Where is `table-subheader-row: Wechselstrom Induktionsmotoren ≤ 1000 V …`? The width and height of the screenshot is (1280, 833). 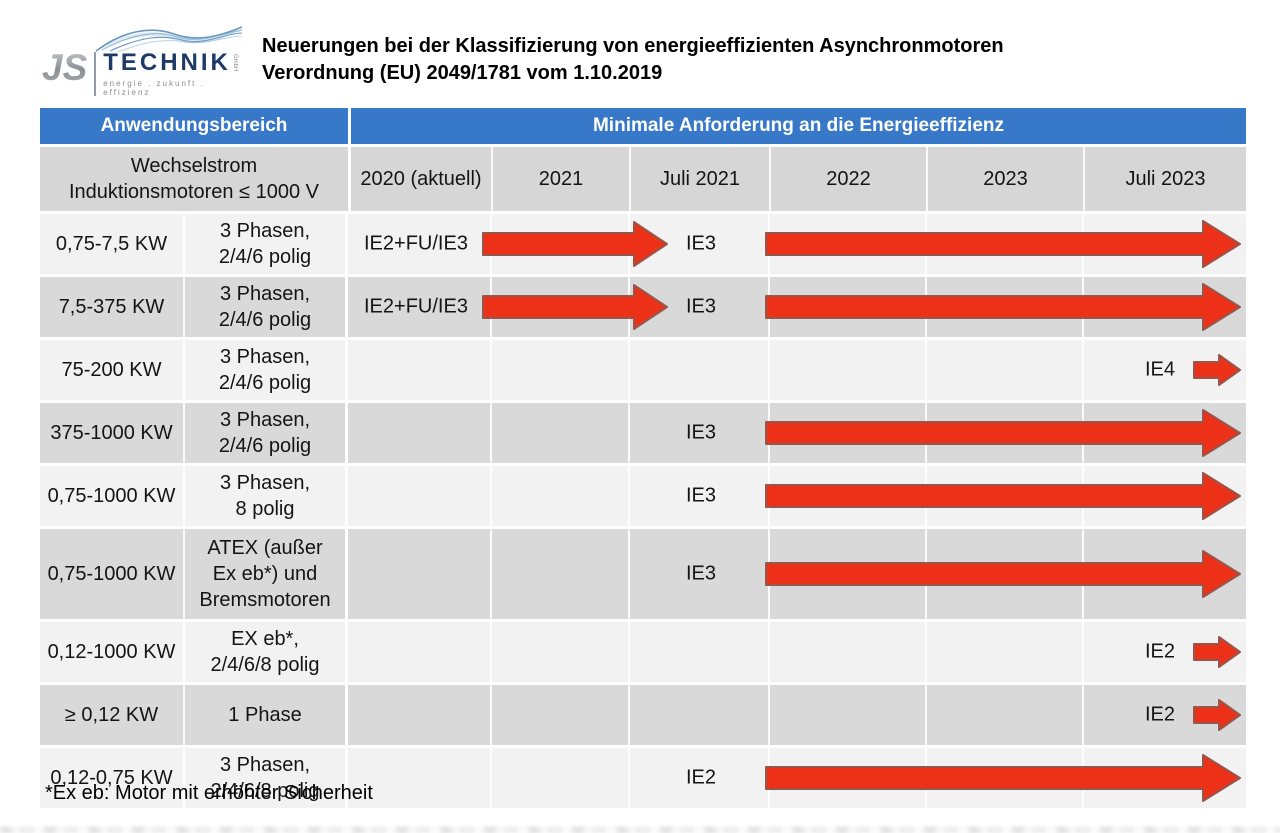
table-subheader-row: Wechselstrom Induktionsmotoren ≤ 1000 V … is located at coordinates (643, 179).